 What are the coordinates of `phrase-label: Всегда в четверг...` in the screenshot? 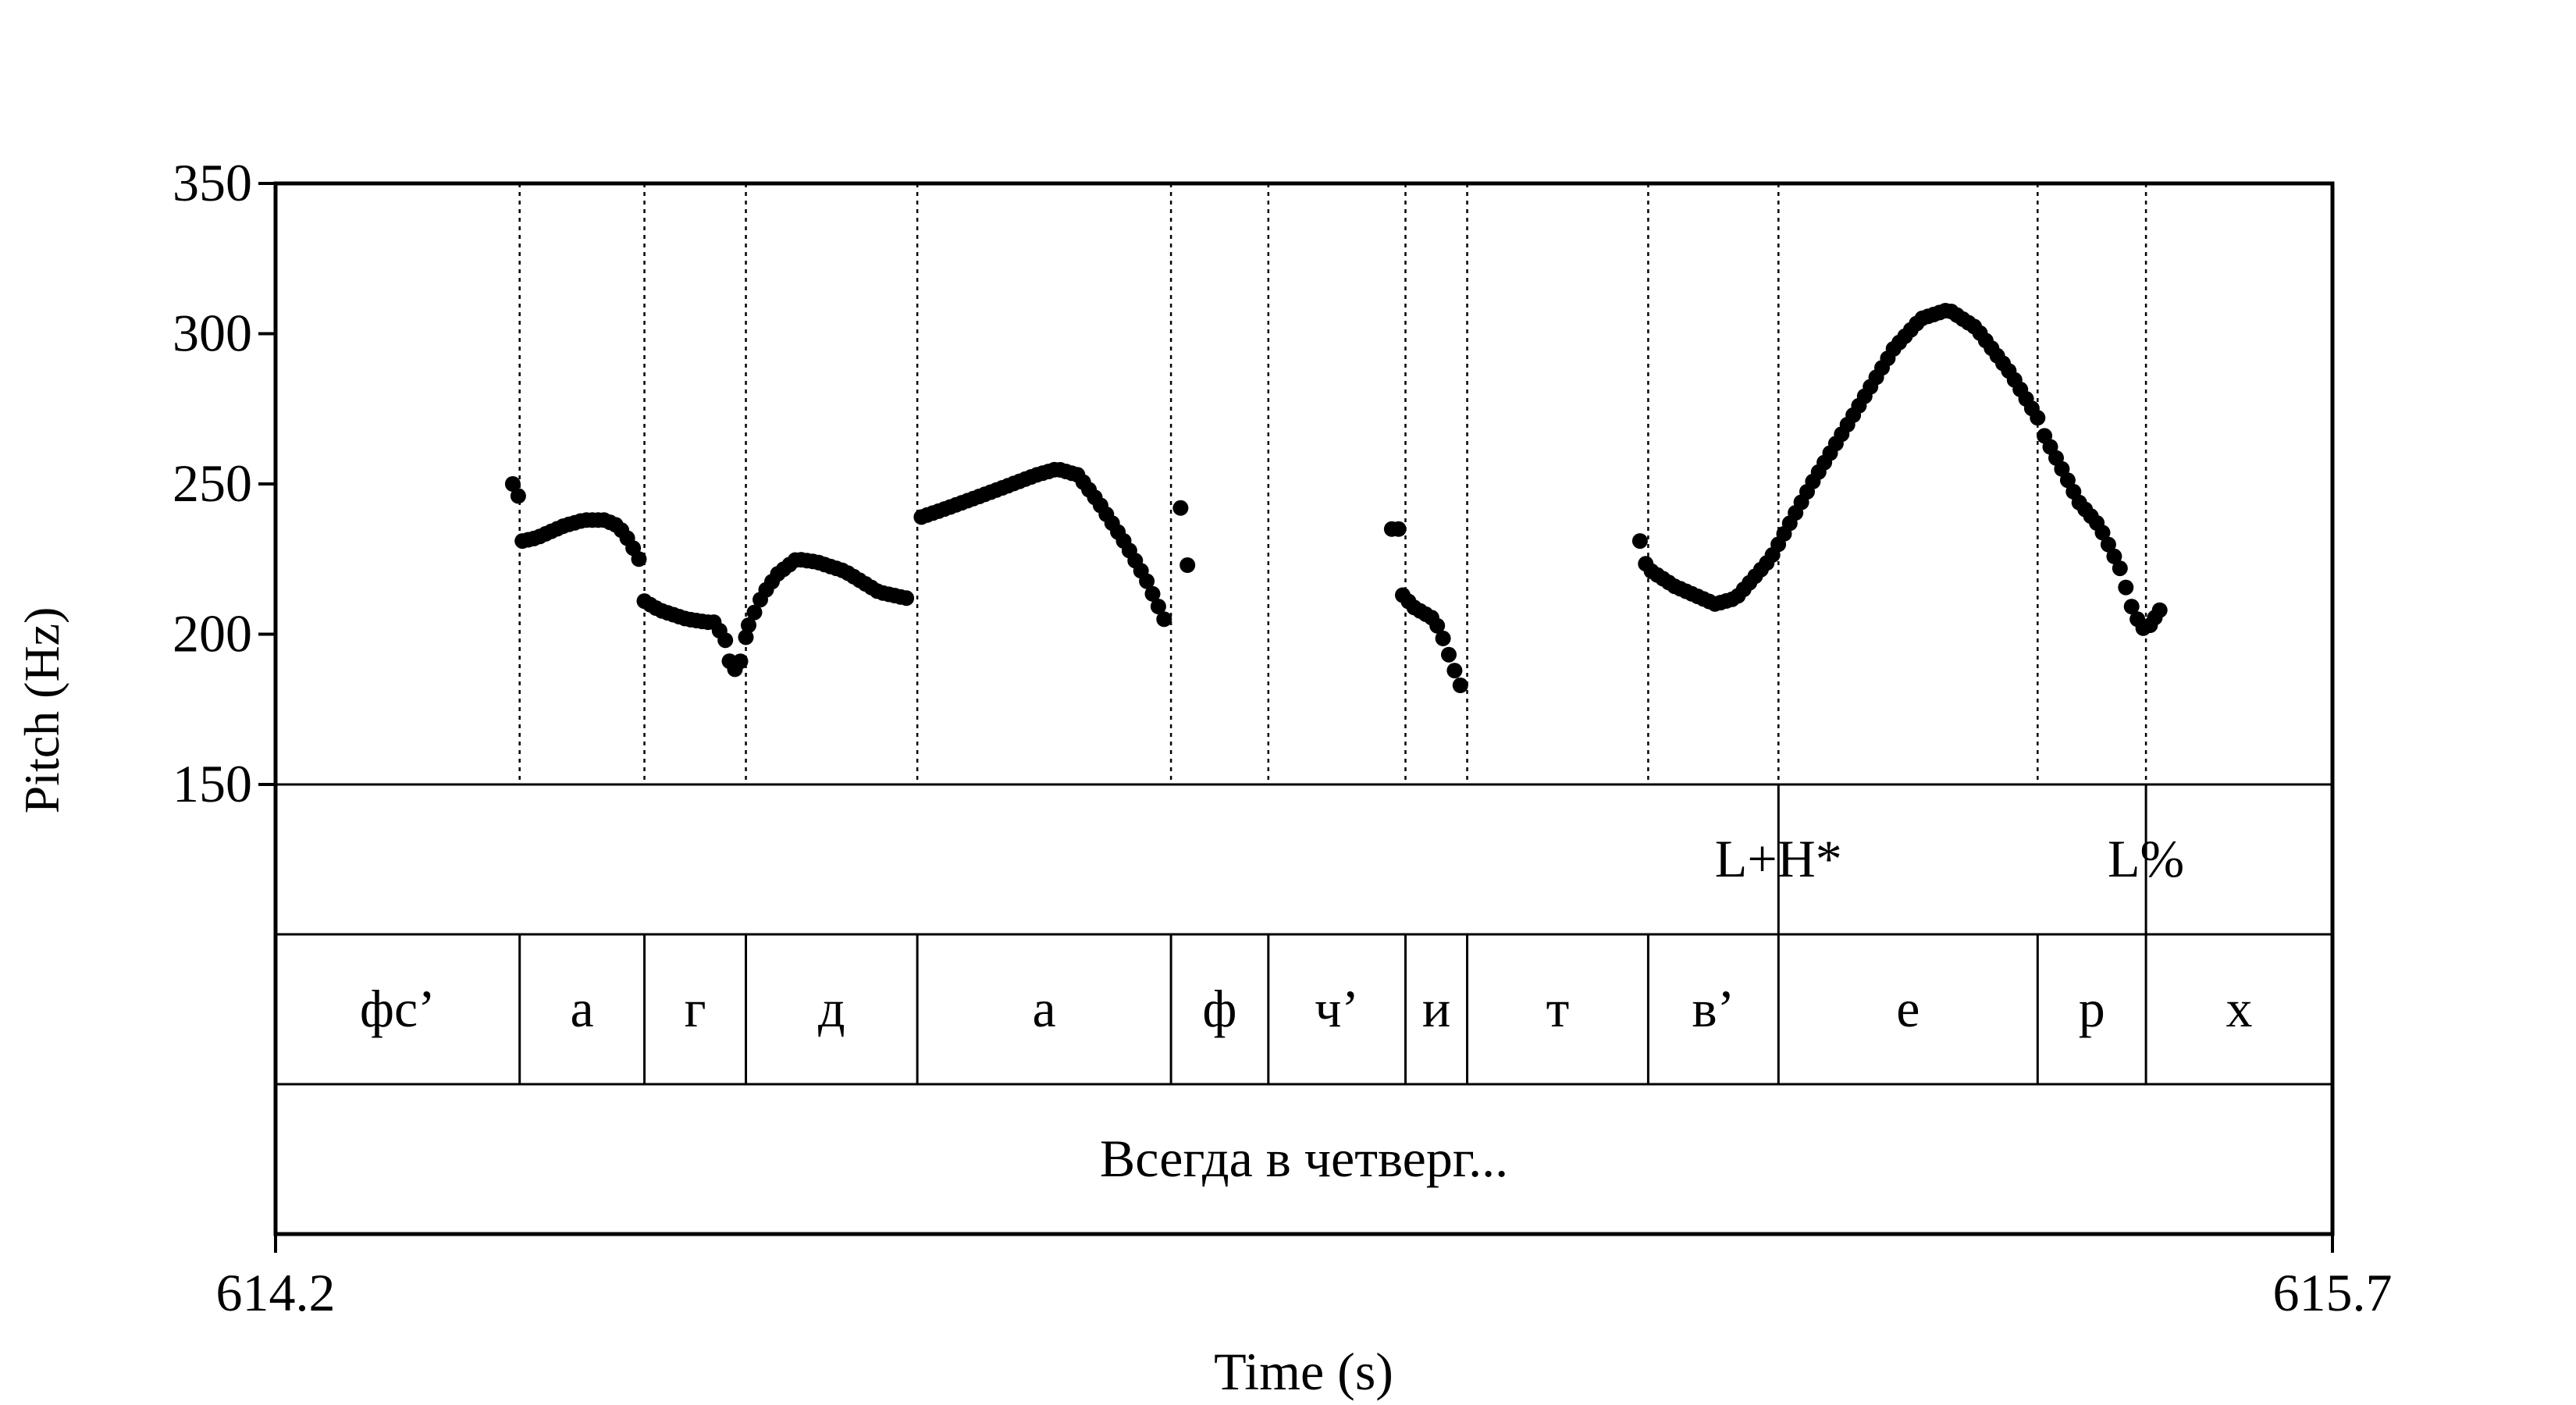 It's located at (1304, 1158).